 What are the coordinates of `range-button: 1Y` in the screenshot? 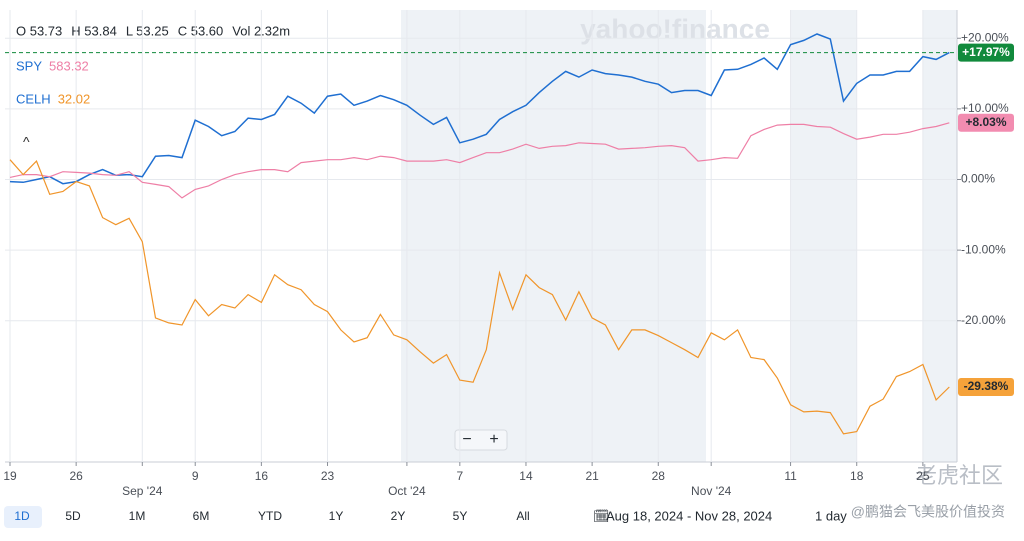 It's located at (336, 516).